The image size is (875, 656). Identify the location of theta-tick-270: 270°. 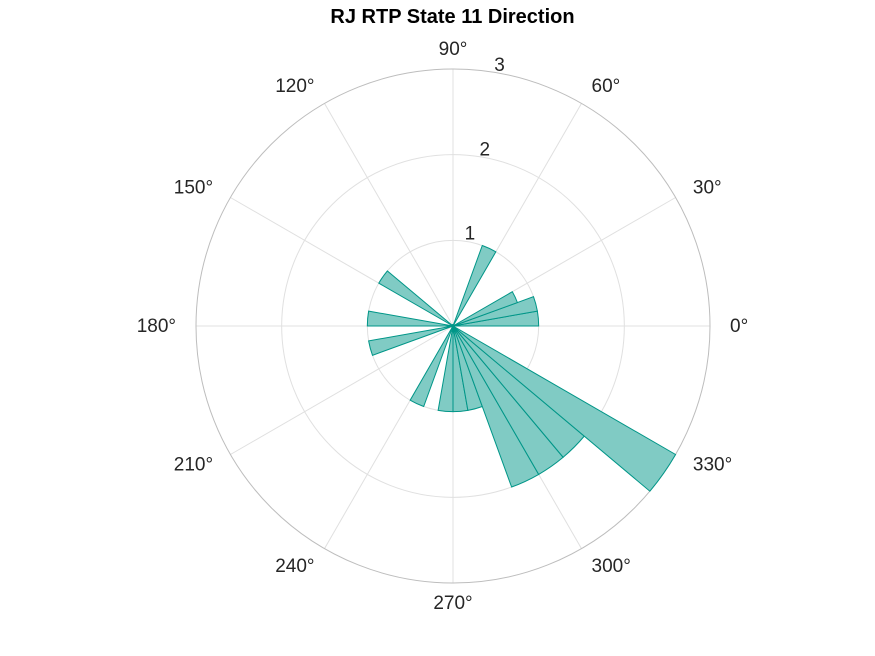
(452, 603).